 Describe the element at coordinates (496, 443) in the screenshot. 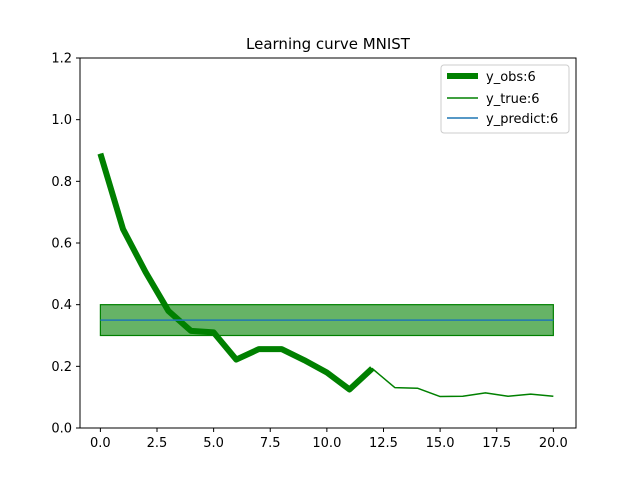

I see `x-tick-label: 17.5` at that location.